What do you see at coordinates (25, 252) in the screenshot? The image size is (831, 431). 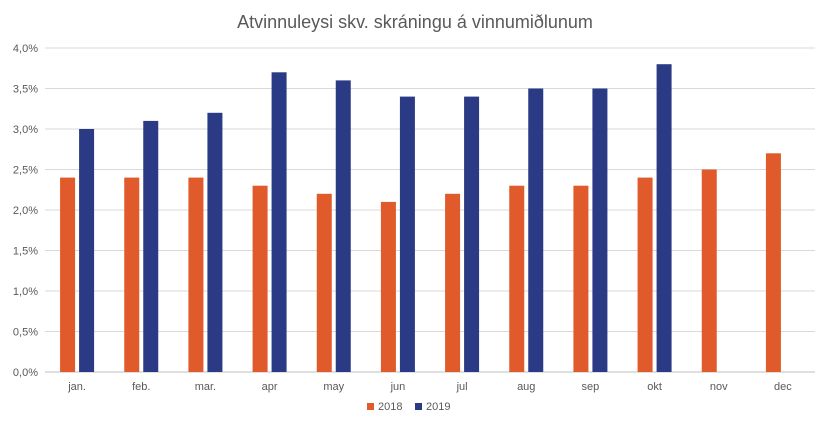 I see `y-tick-label: 1,5%` at bounding box center [25, 252].